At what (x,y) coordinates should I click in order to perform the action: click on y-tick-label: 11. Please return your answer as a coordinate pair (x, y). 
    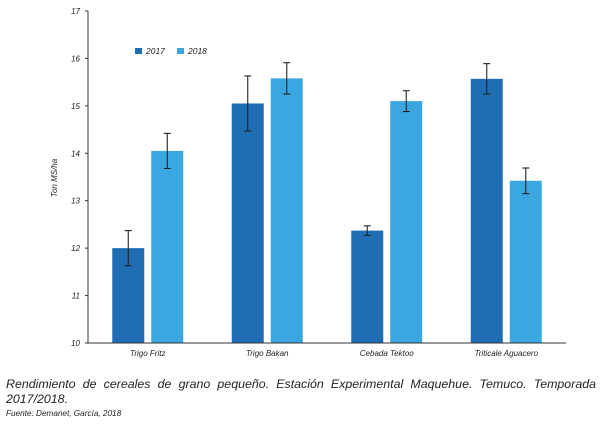
    Looking at the image, I should click on (76, 296).